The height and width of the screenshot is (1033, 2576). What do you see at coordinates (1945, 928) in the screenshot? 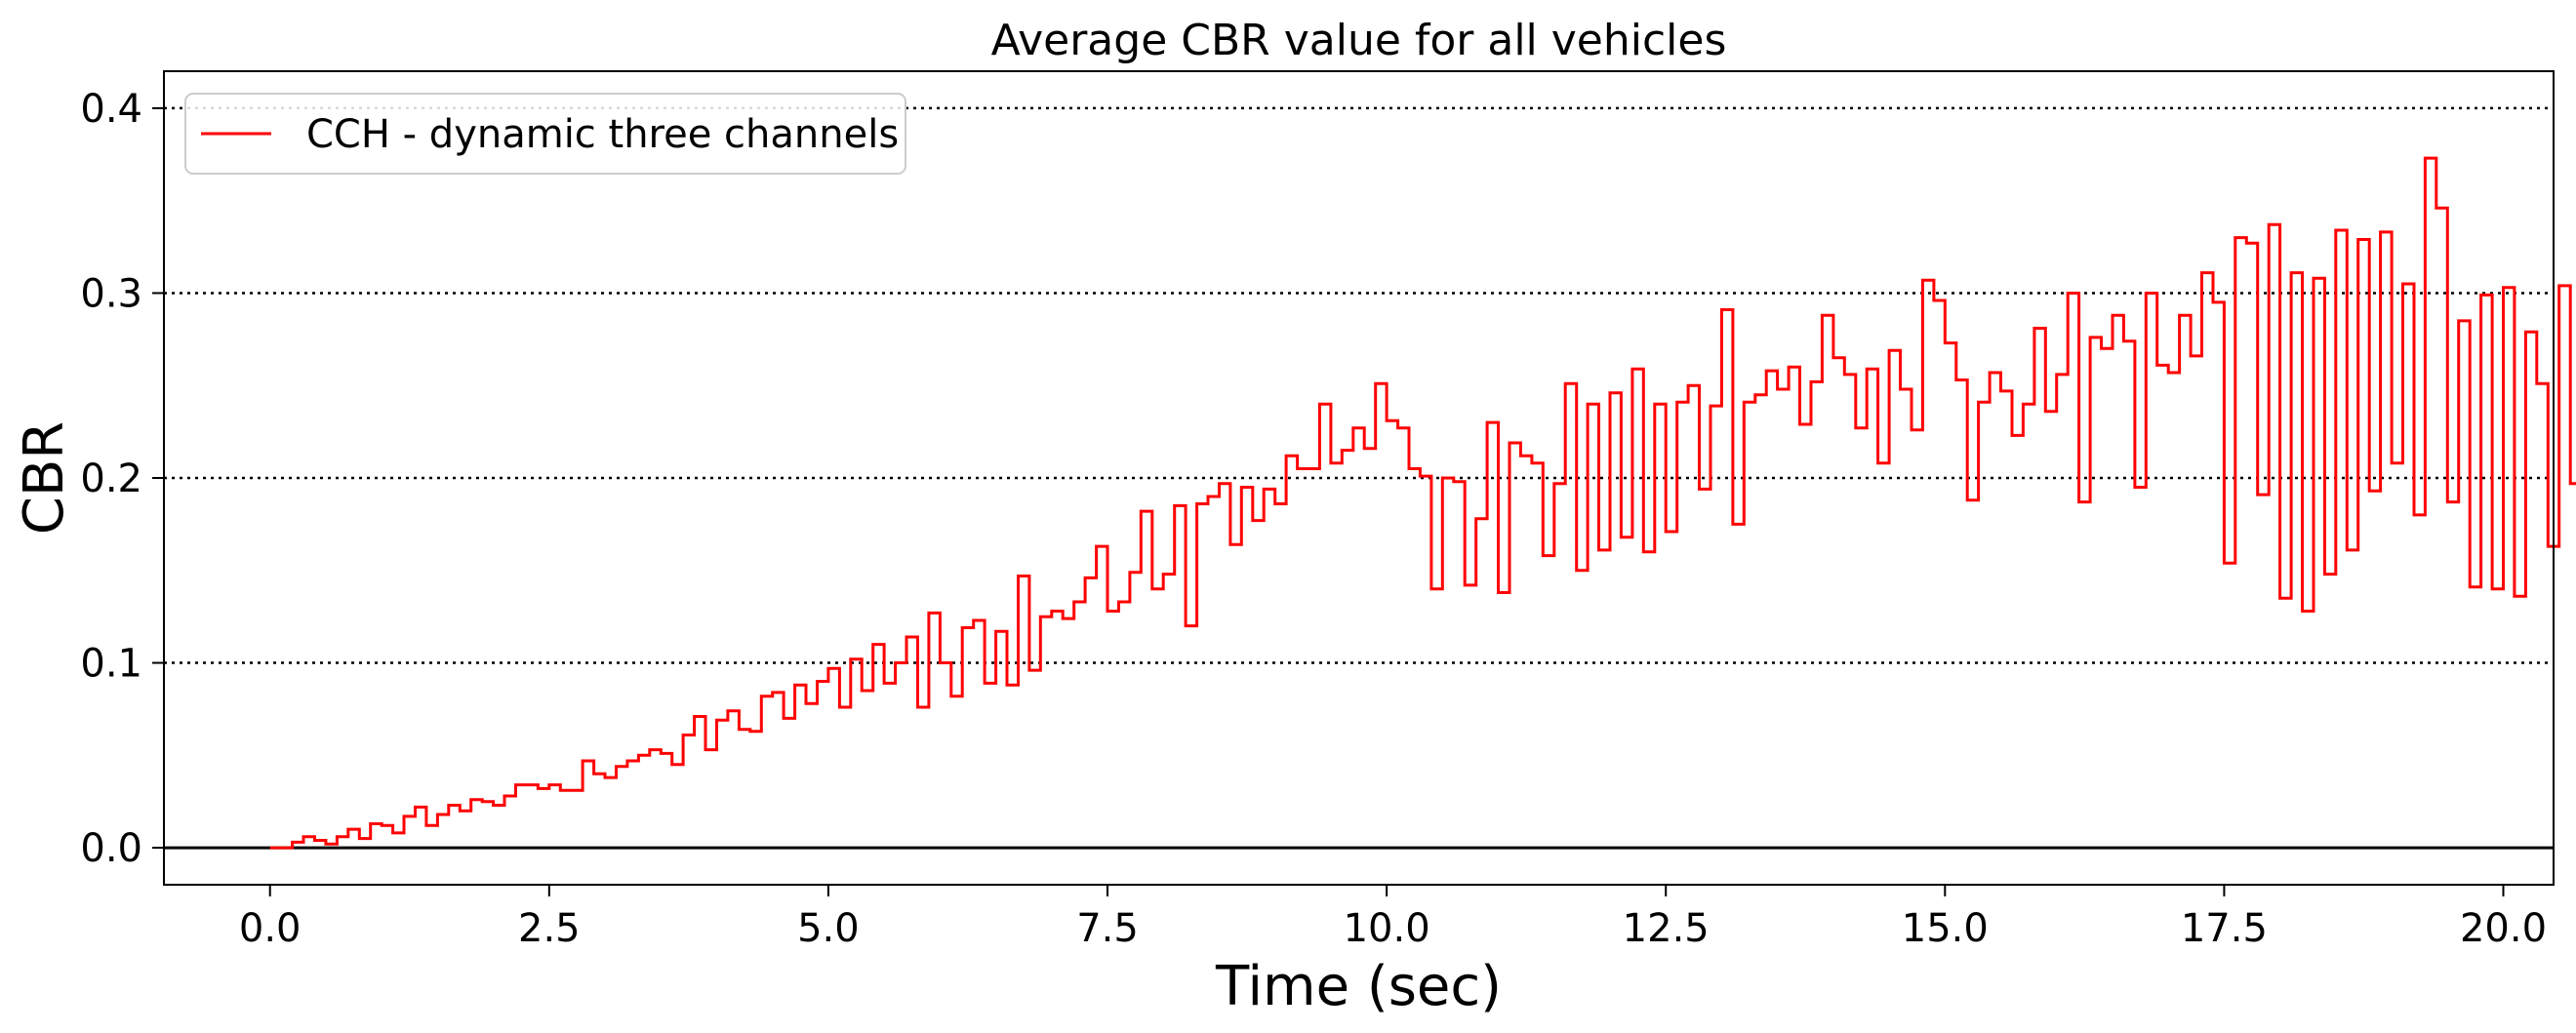
I see `x-tick-label: 15.0` at bounding box center [1945, 928].